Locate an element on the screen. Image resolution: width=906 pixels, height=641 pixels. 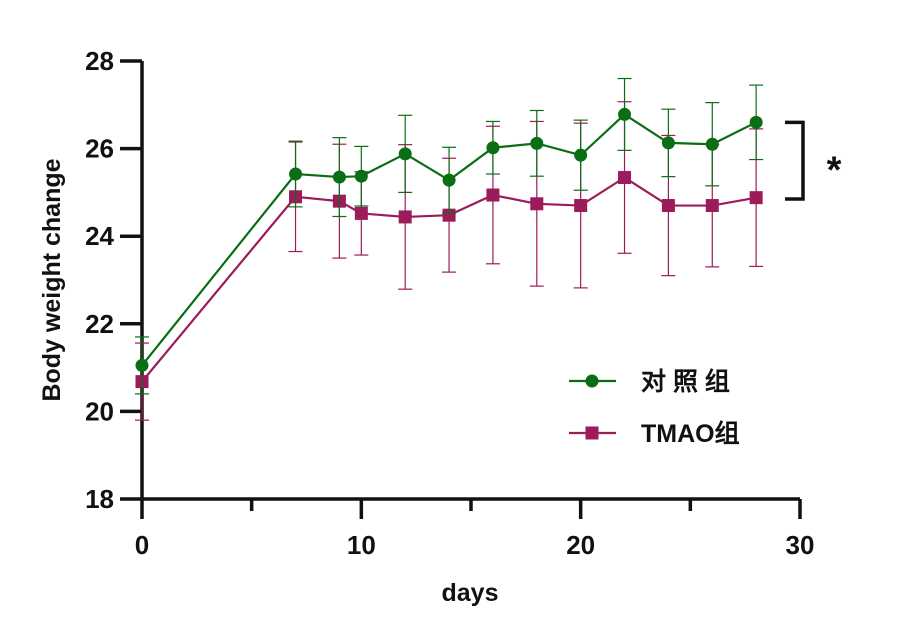
x-tick-label: 20 is located at coordinates (580, 545).